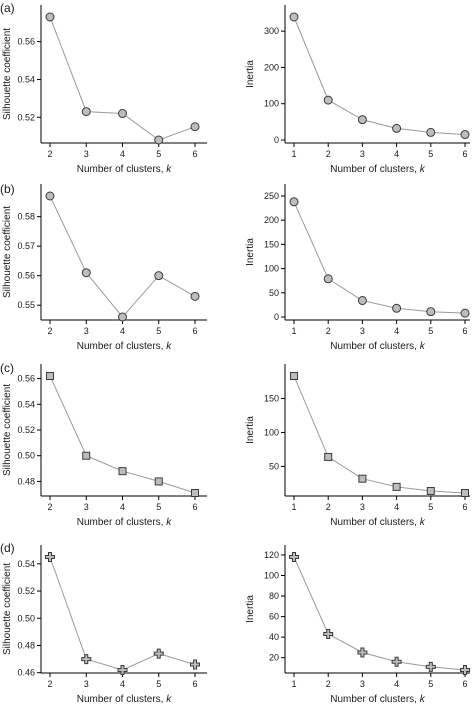 Image resolution: width=474 pixels, height=710 pixels. I want to click on panel-label: (a), so click(7, 8).